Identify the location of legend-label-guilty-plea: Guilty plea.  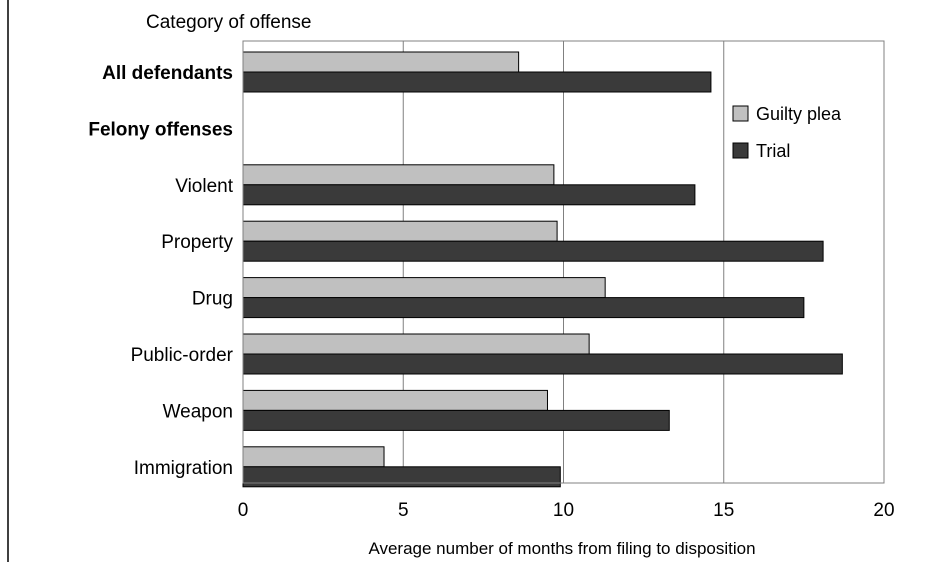
(799, 114).